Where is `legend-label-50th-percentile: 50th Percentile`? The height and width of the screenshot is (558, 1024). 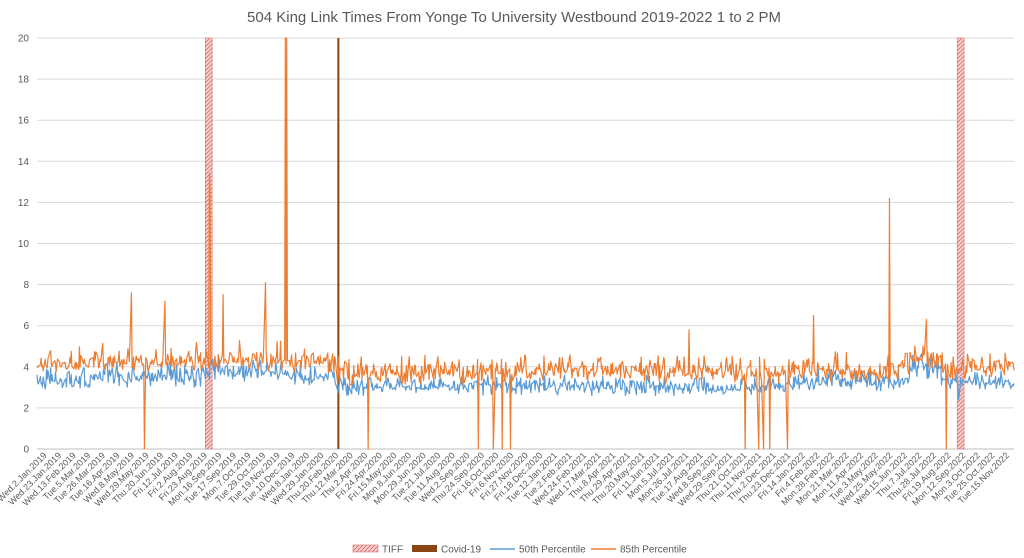 legend-label-50th-percentile: 50th Percentile is located at coordinates (552, 550).